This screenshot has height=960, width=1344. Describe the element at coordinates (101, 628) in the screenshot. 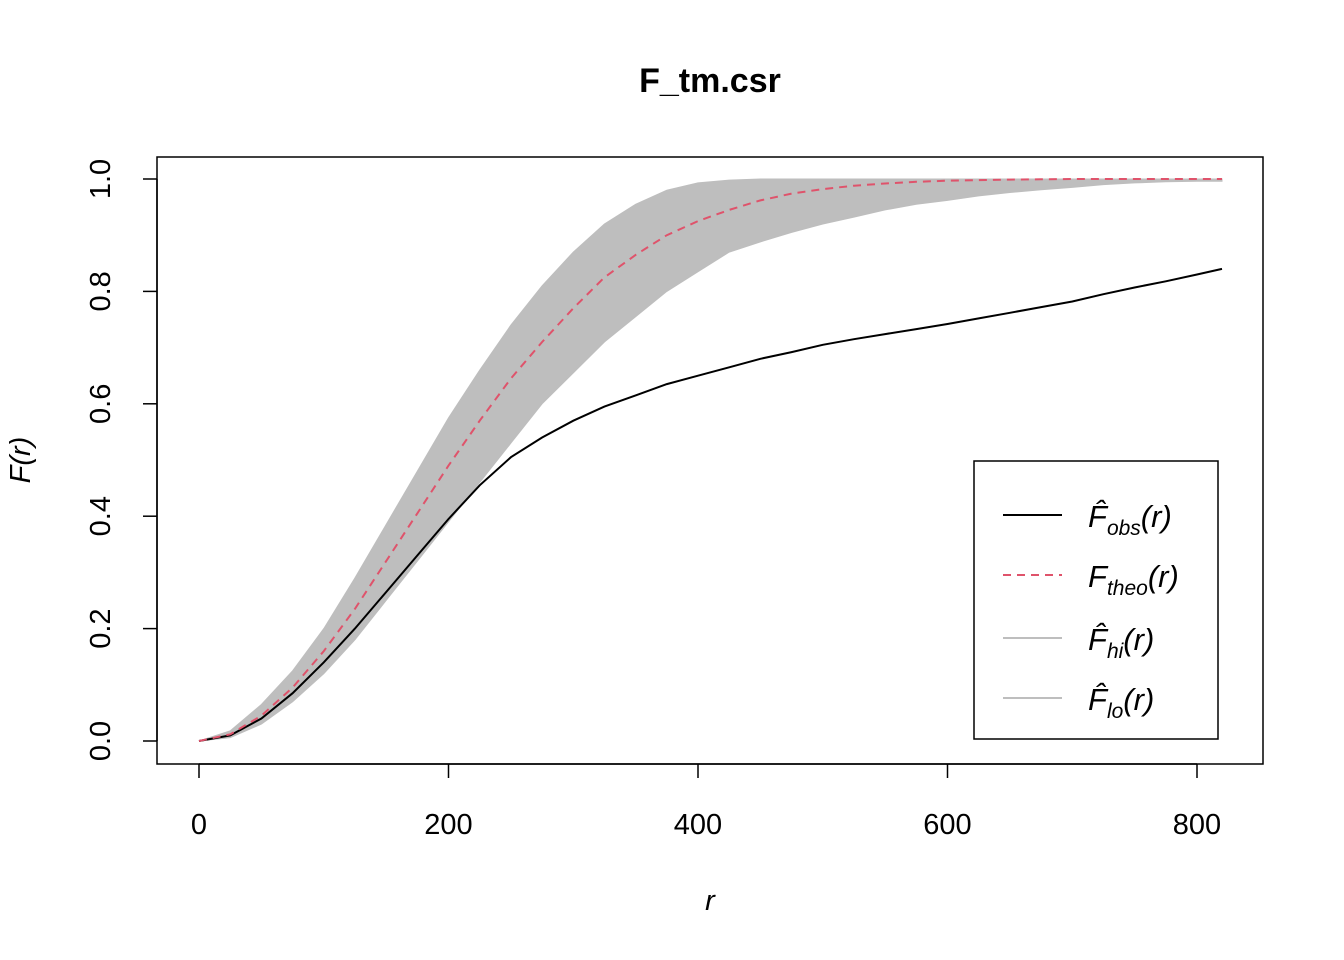

I see `y-tick-label: 0.2` at that location.